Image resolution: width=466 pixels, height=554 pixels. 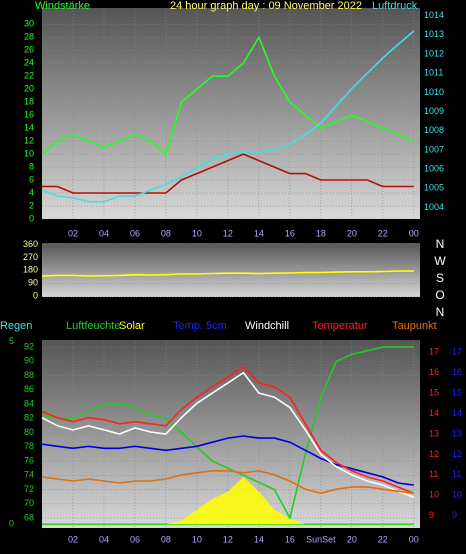 I want to click on y-tick-label: 88, so click(x=29, y=375).